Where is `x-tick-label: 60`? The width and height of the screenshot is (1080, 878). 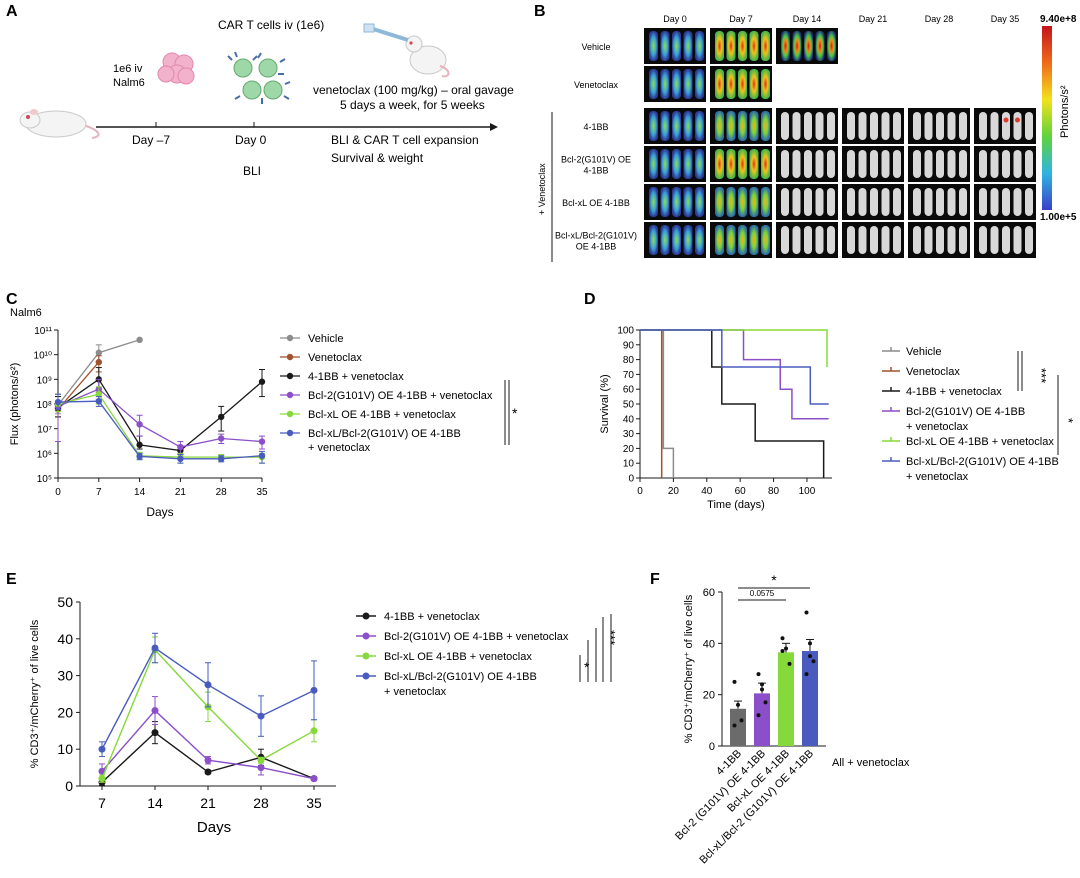
x-tick-label: 60 is located at coordinates (741, 491).